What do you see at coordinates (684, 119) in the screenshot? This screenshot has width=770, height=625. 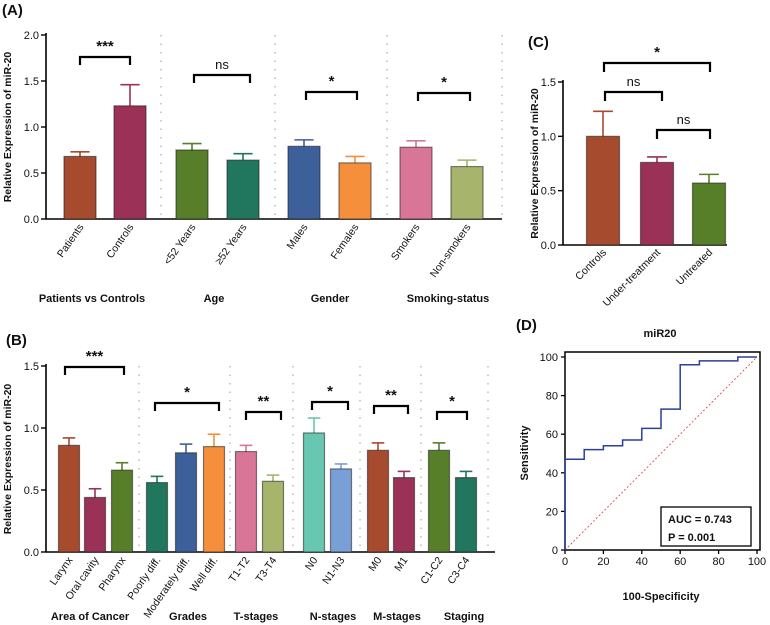 I see `sig-c-1-label: ns` at bounding box center [684, 119].